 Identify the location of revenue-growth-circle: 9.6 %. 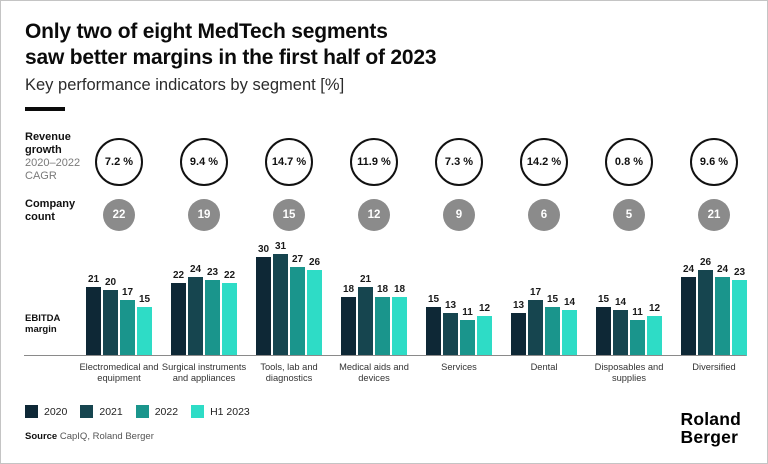
(714, 162).